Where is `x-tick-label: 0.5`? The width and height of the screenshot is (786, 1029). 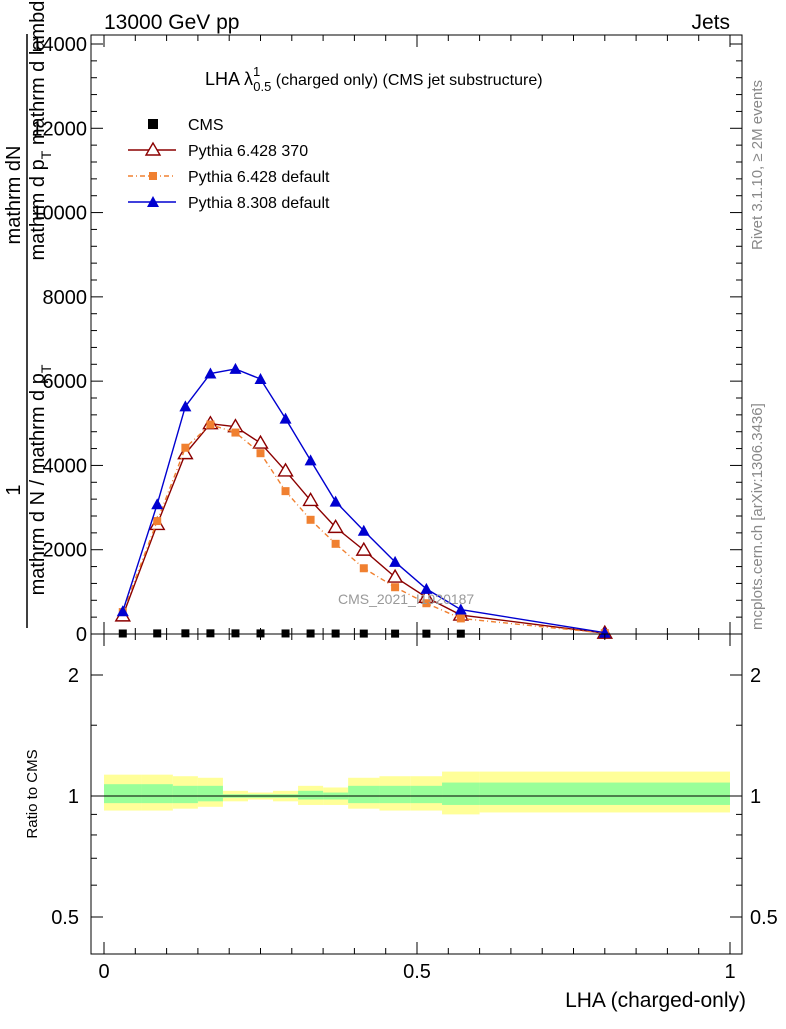 x-tick-label: 0.5 is located at coordinates (417, 972).